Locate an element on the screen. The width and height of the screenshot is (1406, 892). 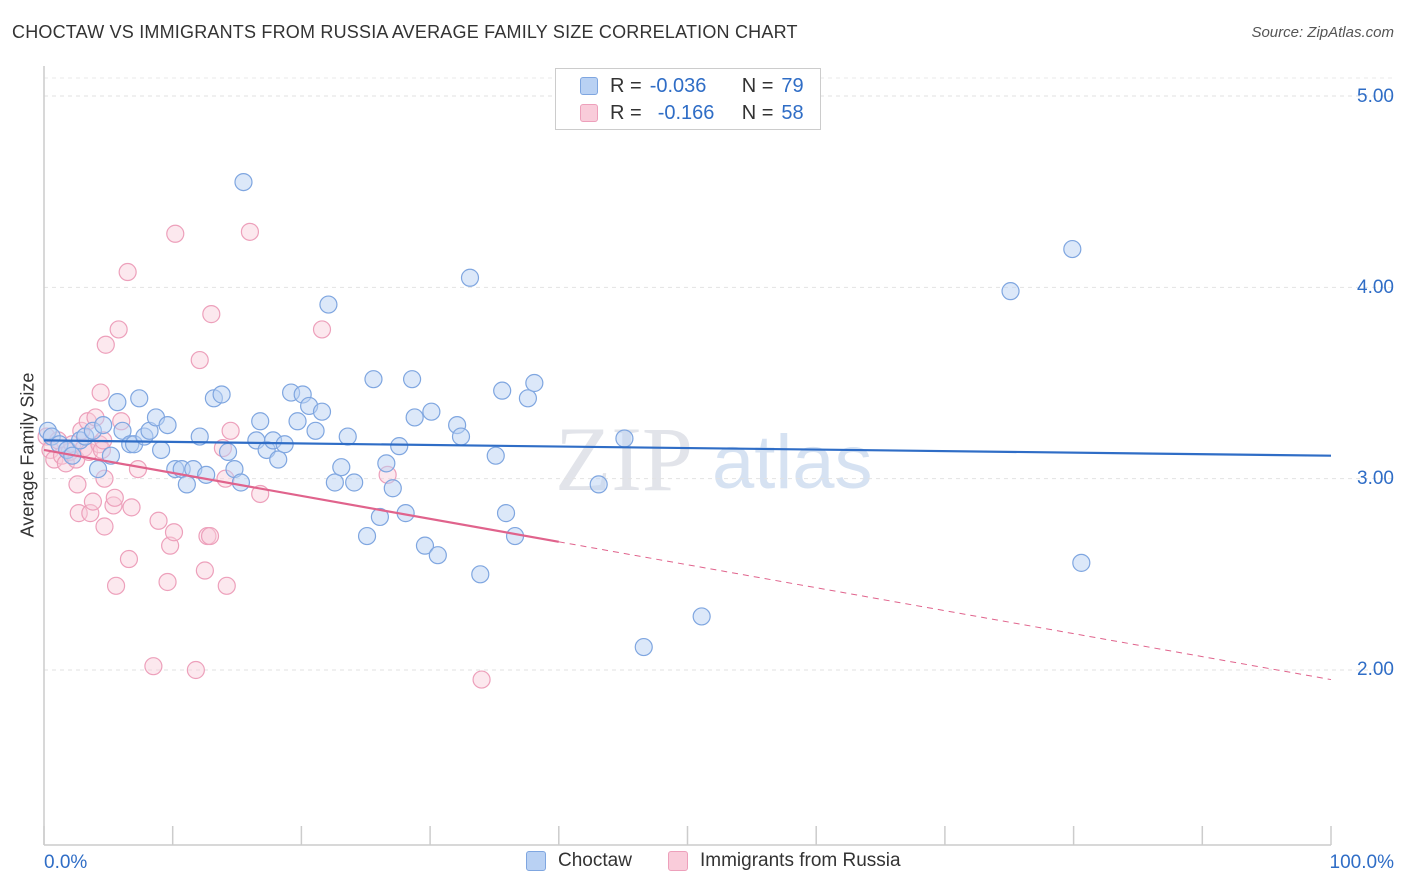
legend-row-russia: R = -0.166 N = 58 is located at coordinates (692, 113).